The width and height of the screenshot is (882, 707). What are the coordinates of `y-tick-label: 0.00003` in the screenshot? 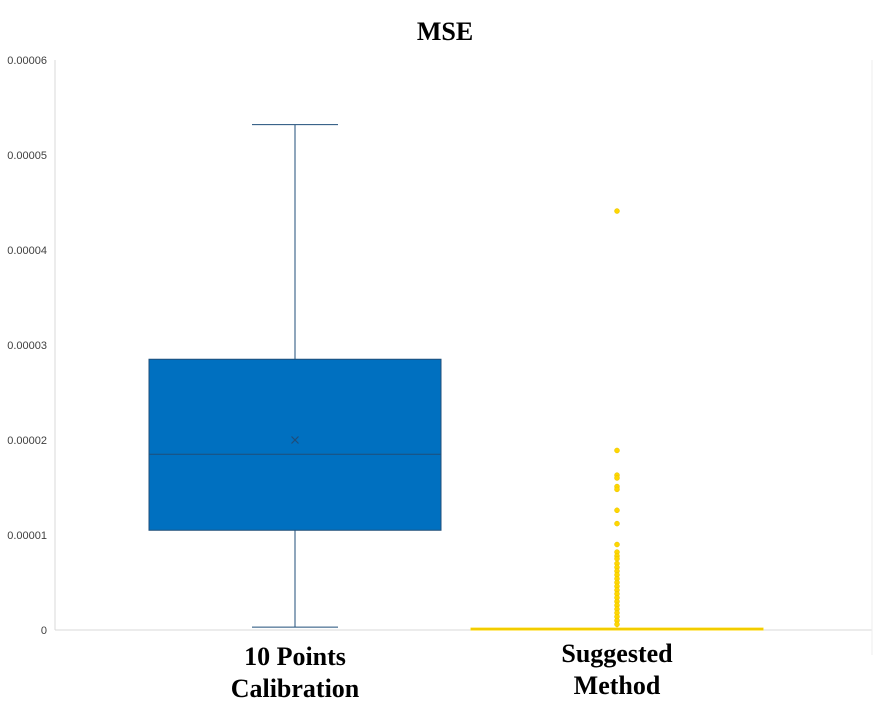 It's located at (27, 346).